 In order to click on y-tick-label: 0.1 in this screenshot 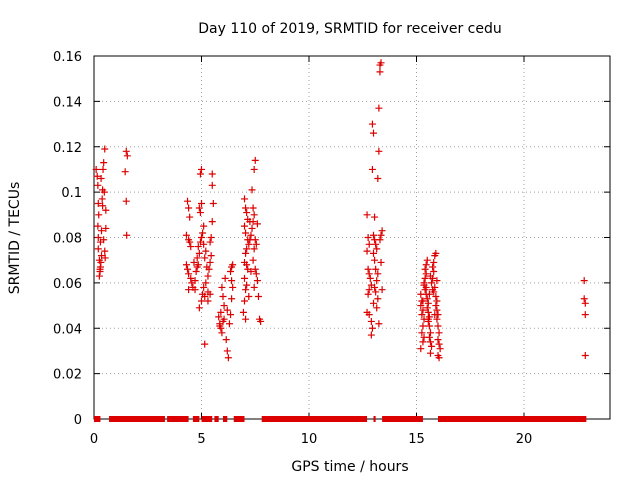, I will do `click(71, 193)`.